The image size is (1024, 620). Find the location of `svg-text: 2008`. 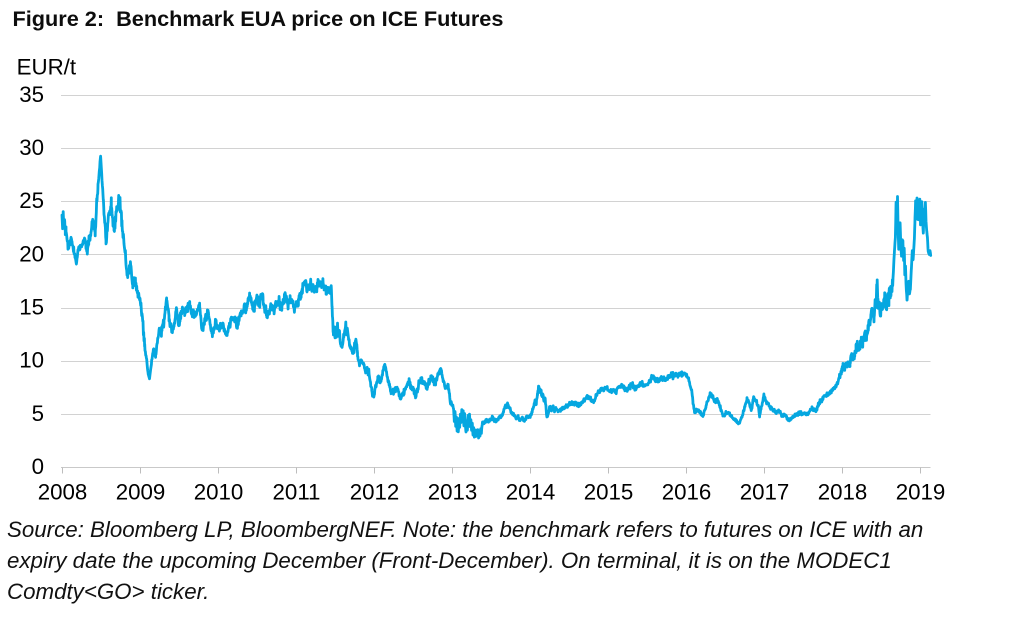

svg-text: 2008 is located at coordinates (63, 492).